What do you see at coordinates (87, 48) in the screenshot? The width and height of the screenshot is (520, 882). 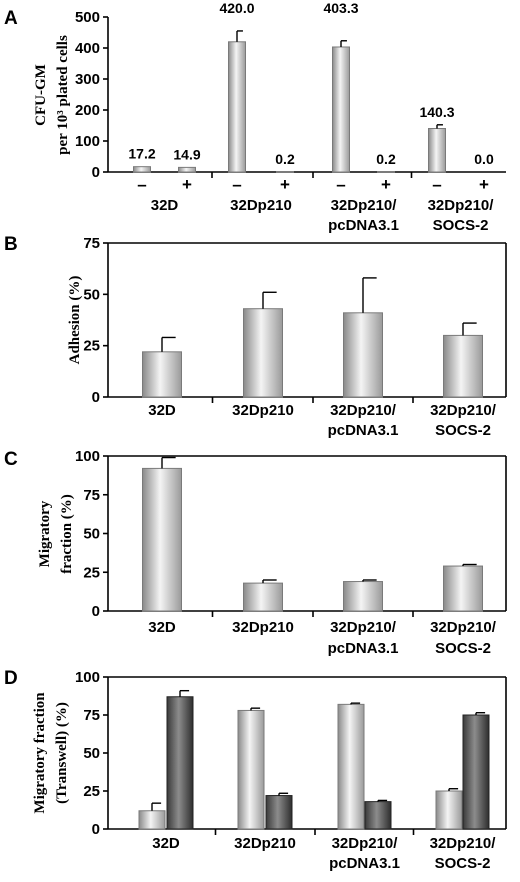 I see `panel-a-ytick-label: 400` at bounding box center [87, 48].